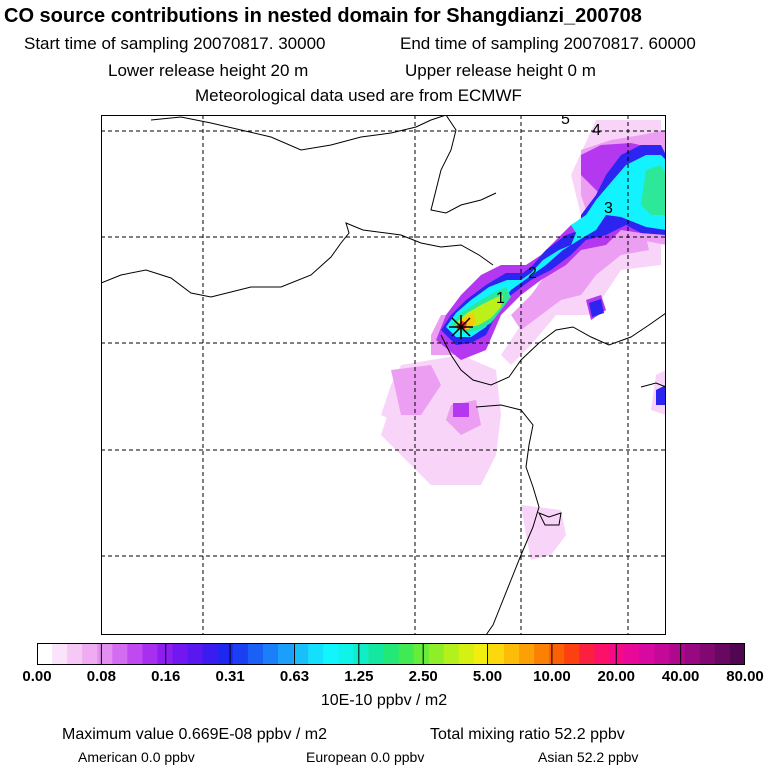 The image size is (768, 768). I want to click on legend-tick-label: 80.00, so click(745, 676).